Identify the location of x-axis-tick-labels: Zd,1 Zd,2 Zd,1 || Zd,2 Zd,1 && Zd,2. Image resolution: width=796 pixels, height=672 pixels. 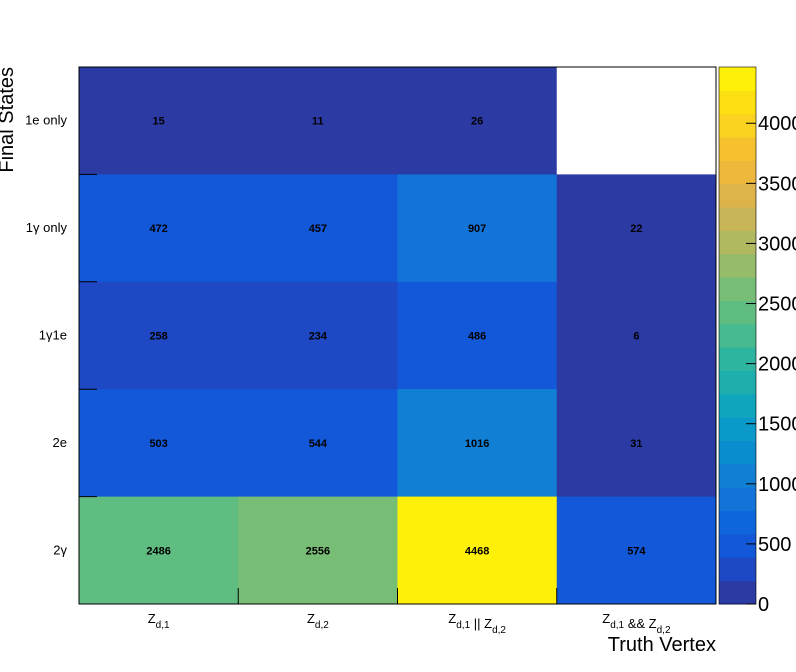
(409, 623).